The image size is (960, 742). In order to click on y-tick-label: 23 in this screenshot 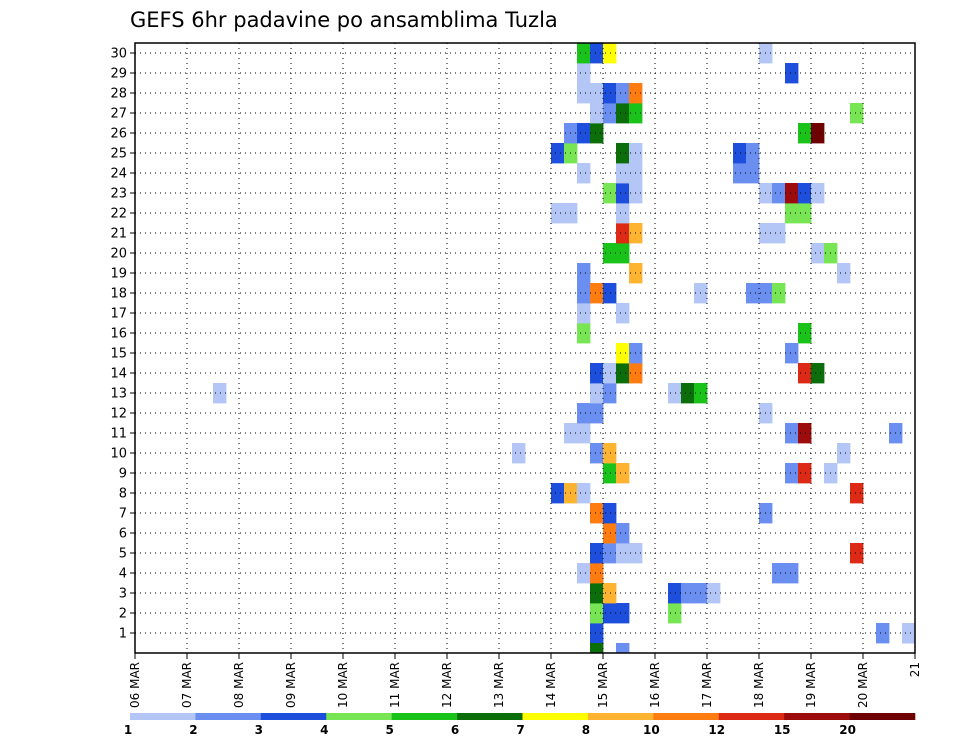, I will do `click(118, 194)`.